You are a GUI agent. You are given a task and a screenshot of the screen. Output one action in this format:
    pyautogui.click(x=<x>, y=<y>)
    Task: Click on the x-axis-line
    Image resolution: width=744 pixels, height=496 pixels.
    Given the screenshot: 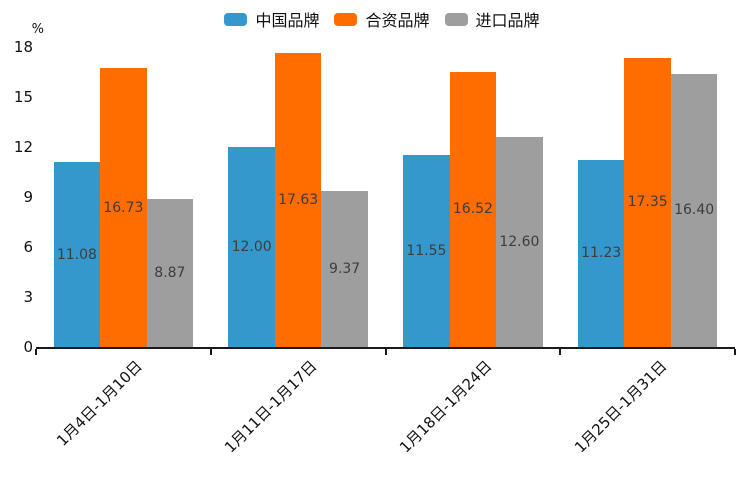 What is the action you would take?
    pyautogui.click(x=385, y=348)
    